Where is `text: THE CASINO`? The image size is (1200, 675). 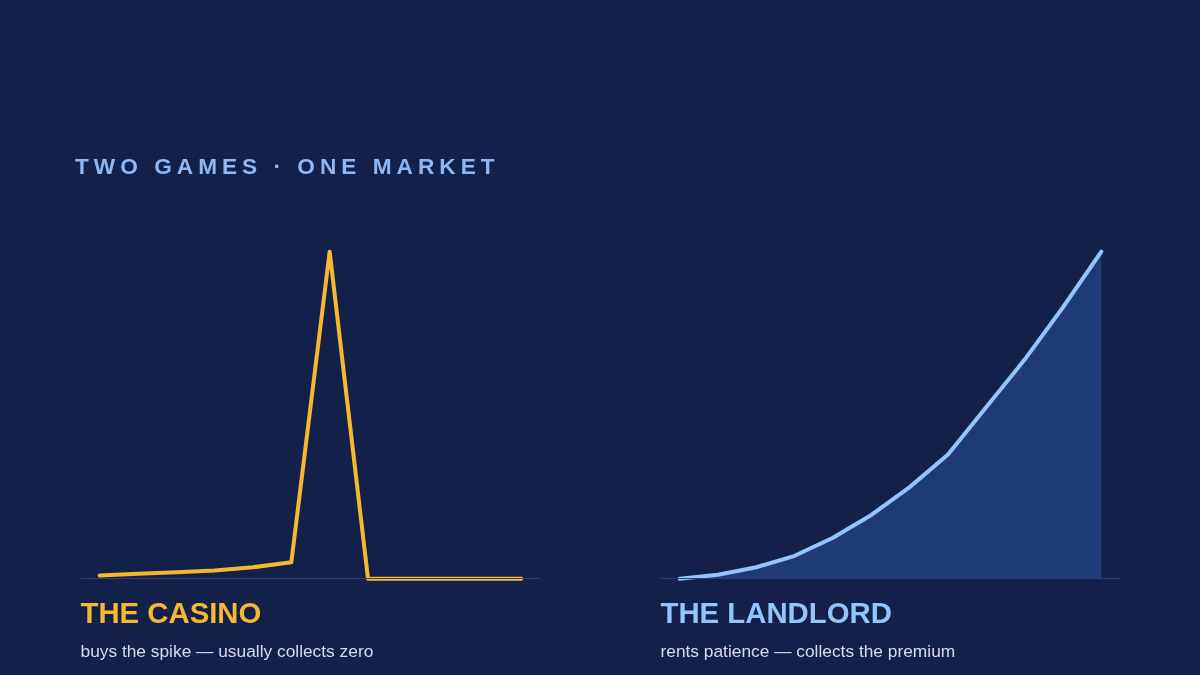
text: THE CASINO is located at coordinates (171, 612).